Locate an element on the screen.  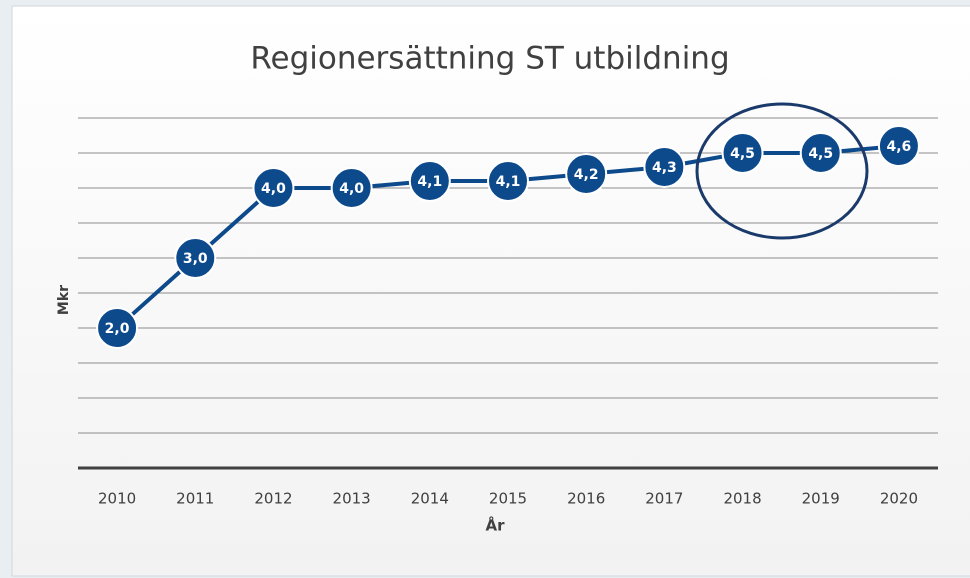
x-tick-label: 2016 is located at coordinates (586, 499).